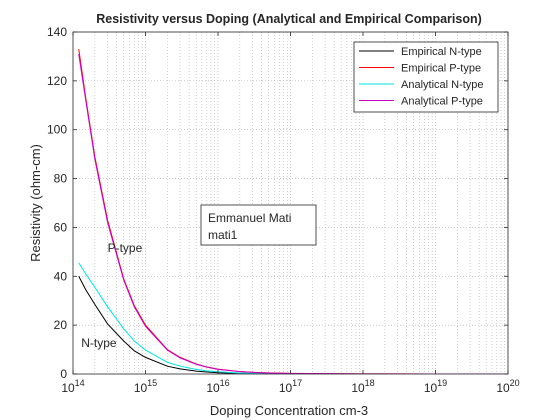  What do you see at coordinates (35, 203) in the screenshot?
I see `y-axis-label: Resistivity (ohm-cm)` at bounding box center [35, 203].